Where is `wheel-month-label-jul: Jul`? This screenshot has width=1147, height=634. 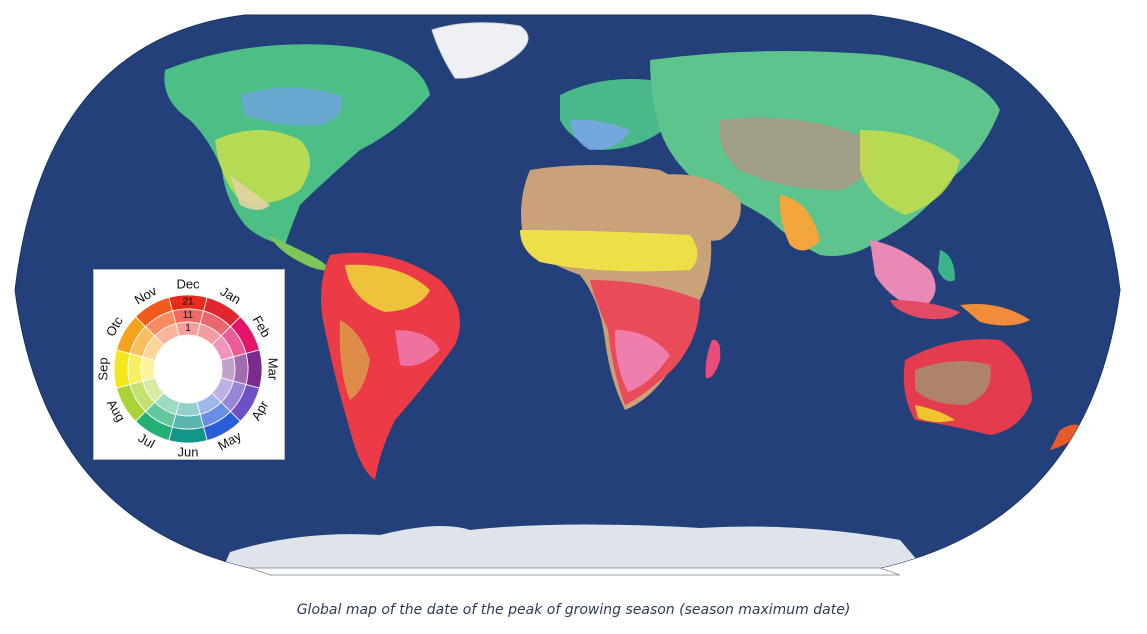
wheel-month-label-jul: Jul is located at coordinates (147, 440).